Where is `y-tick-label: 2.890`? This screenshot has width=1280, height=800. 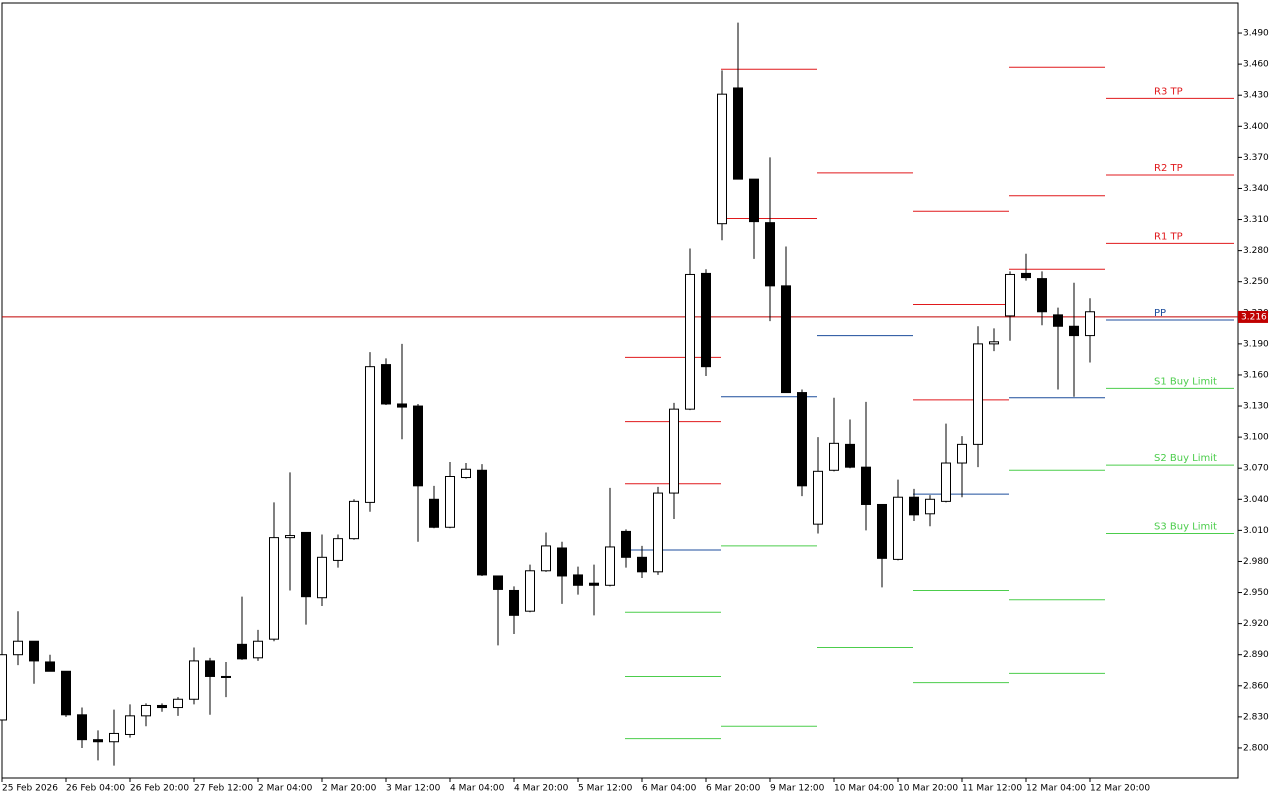 y-tick-label: 2.890 is located at coordinates (1256, 655).